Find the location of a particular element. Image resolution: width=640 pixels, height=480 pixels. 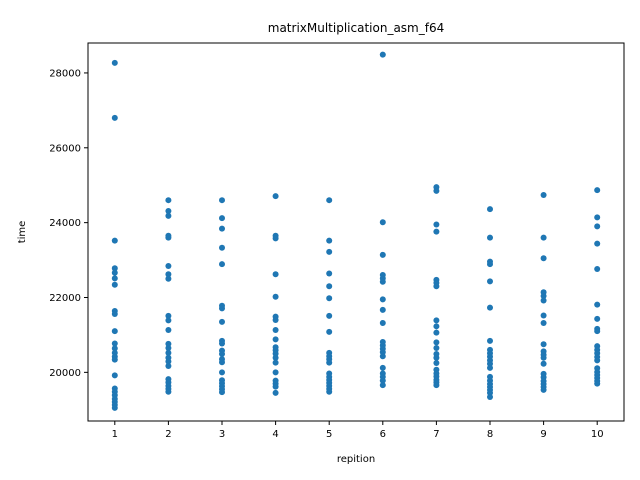

x-axis: 1 2 3 4 5 6 7 8 9 10 is located at coordinates (358, 430).